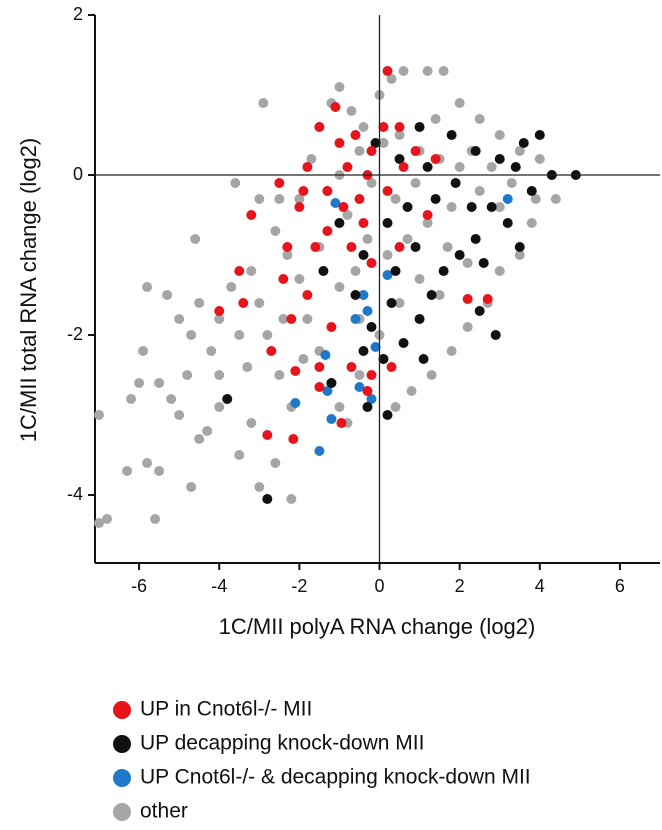 Image resolution: width=662 pixels, height=830 pixels. Describe the element at coordinates (28, 290) in the screenshot. I see `y-axis-label: 1C/MII total RNA change (log2)` at that location.